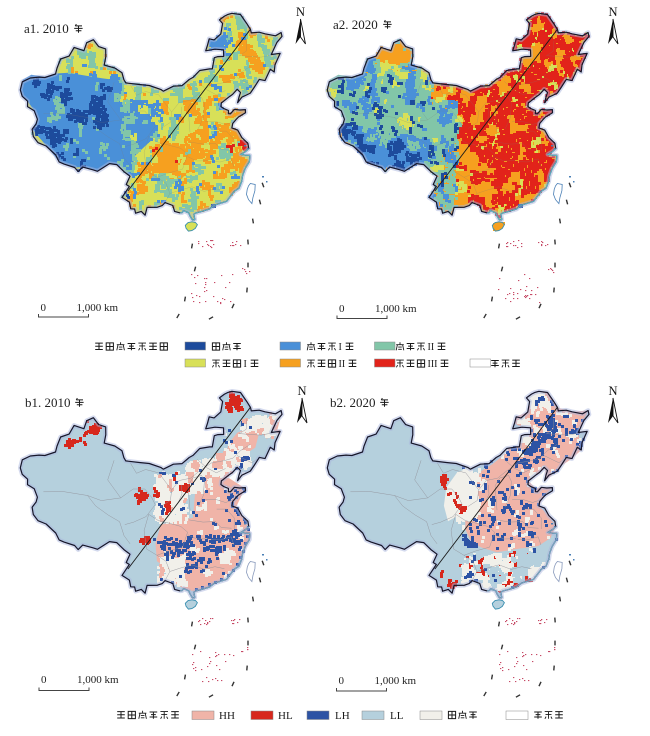 This screenshot has width=650, height=736. I want to click on svg-text: a1. 2010, so click(46, 28).